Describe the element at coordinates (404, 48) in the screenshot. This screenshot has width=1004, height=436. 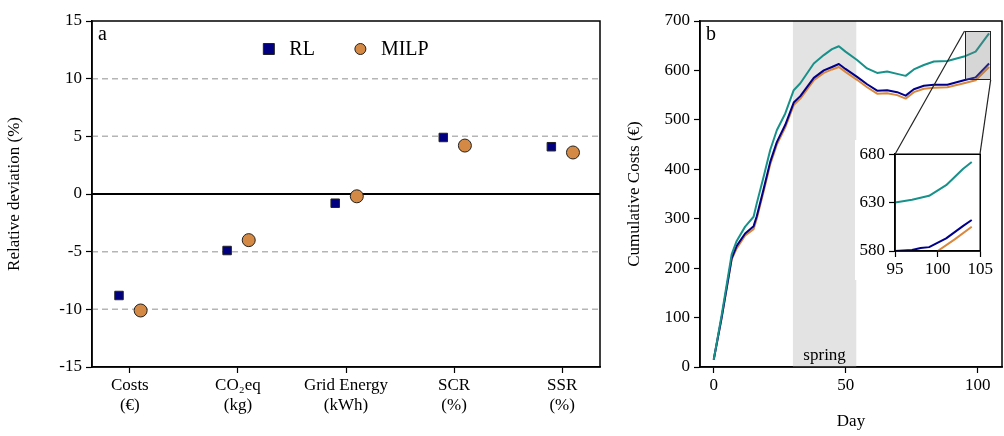
I see `legend-label: MILP` at that location.